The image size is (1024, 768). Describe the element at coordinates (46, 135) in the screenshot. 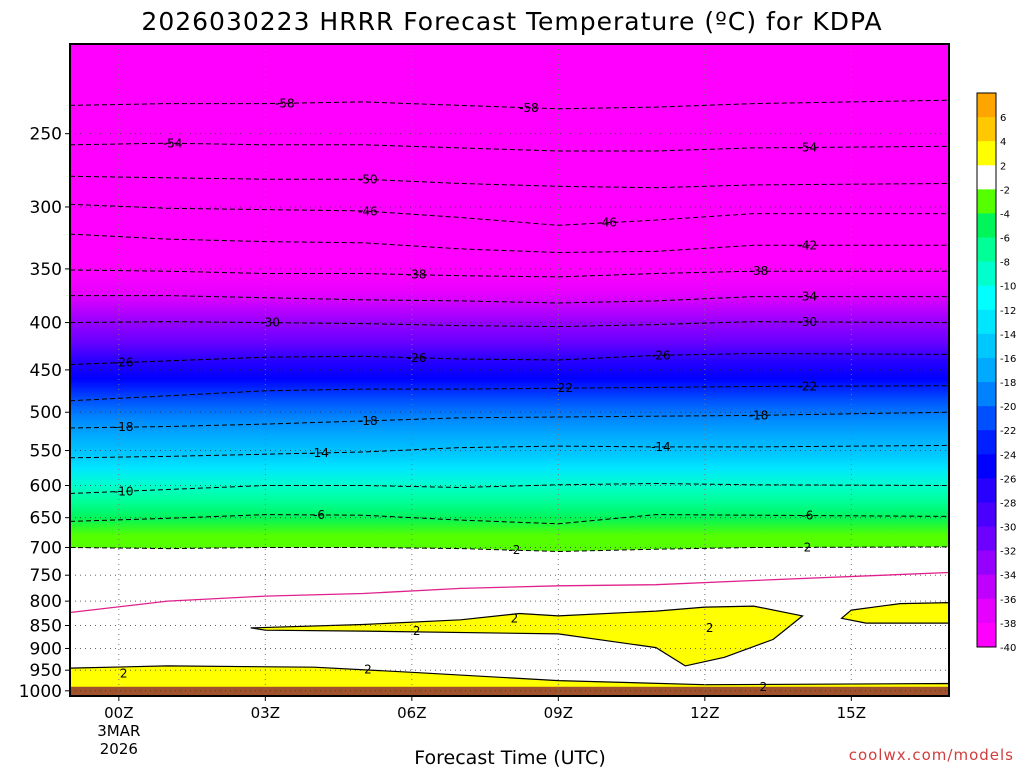

I see `y-tick-label: 250` at that location.